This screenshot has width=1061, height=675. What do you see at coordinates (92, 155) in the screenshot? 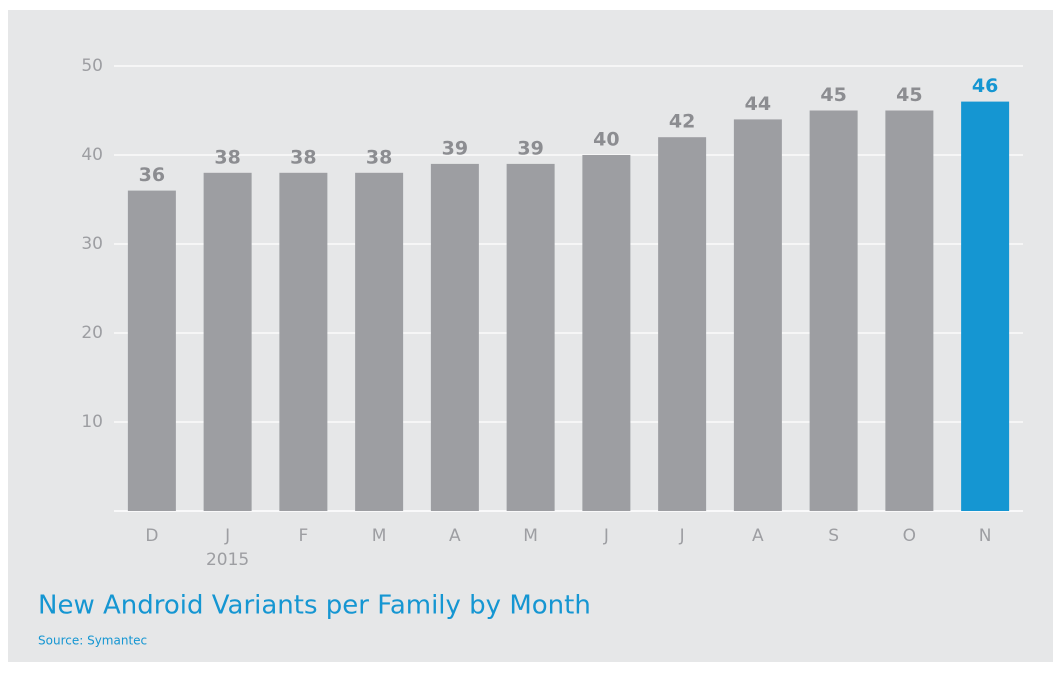
I see `y-tick-label: 40` at bounding box center [92, 155].